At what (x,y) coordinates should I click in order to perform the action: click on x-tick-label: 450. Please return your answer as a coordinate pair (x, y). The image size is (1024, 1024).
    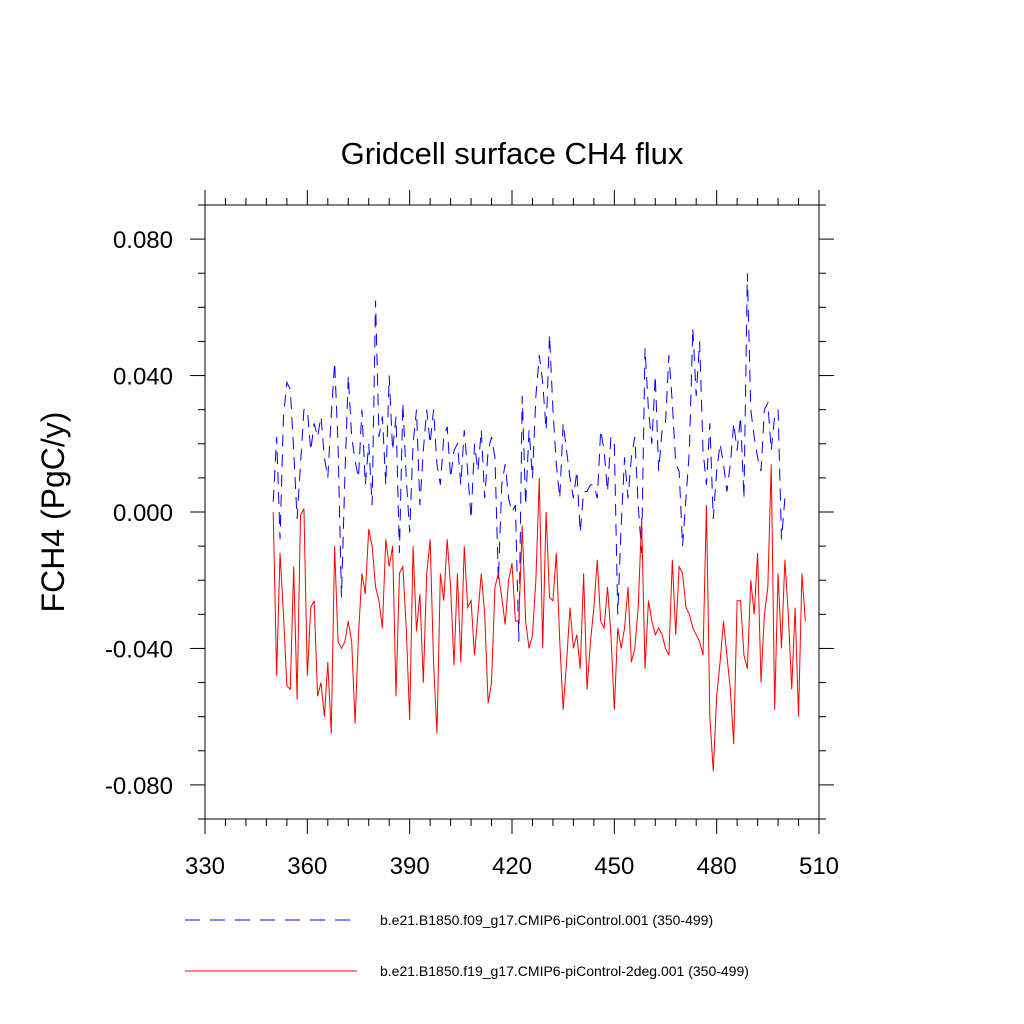
    Looking at the image, I should click on (614, 866).